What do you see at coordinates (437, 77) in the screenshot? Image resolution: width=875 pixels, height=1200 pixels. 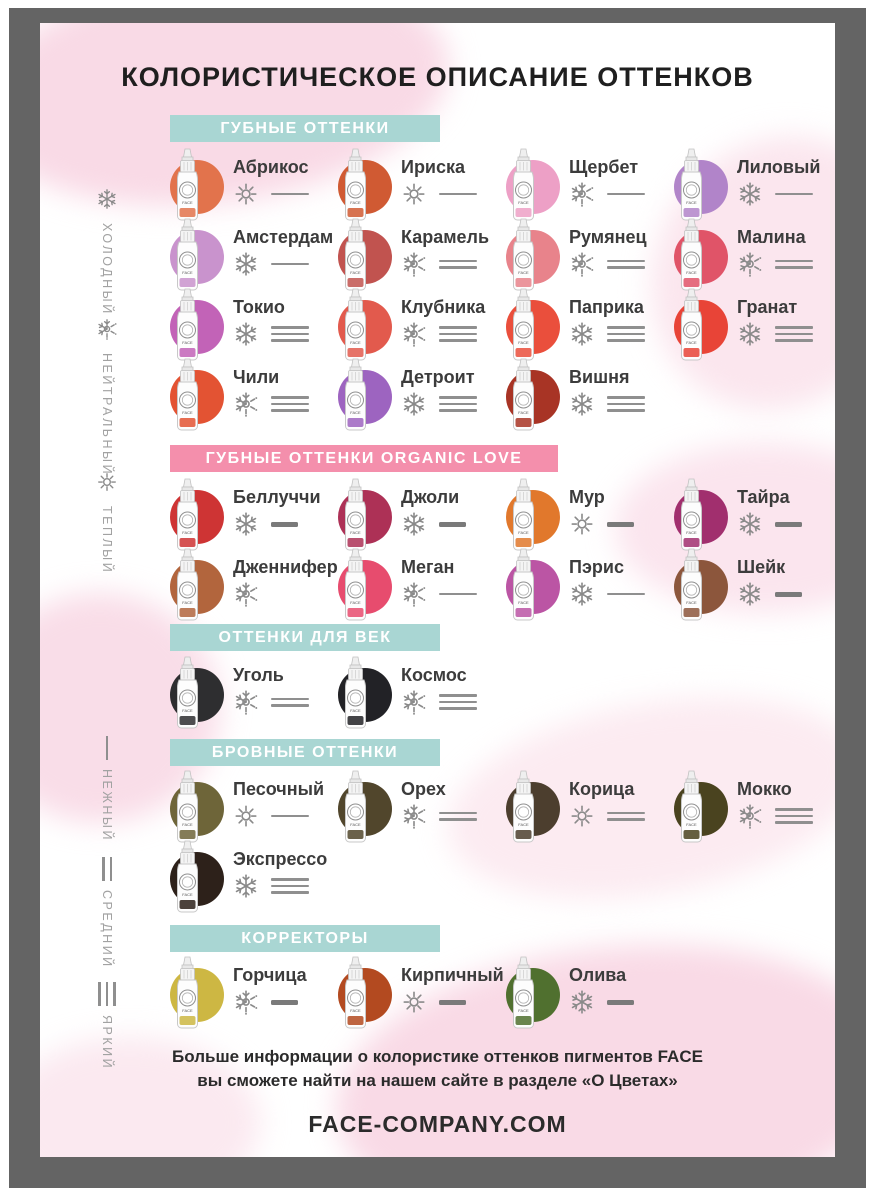 I see `page-title: КОЛОРИСТИЧЕСКОЕ ОПИСАНИЕ ОТТЕНКОВ` at bounding box center [437, 77].